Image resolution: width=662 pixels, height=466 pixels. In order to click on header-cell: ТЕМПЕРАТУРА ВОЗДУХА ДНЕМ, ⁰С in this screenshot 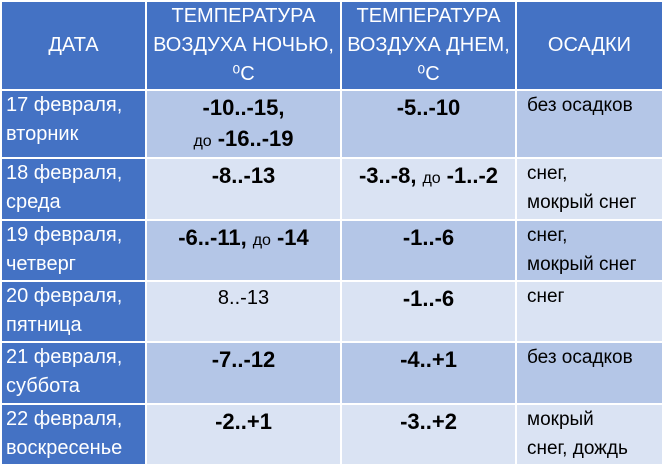, I will do `click(428, 45)`.